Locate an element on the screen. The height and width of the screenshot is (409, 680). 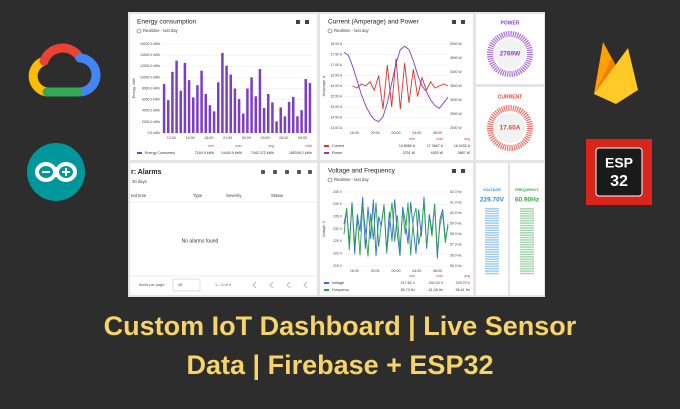
y-tick-label: 10000.0 kWh is located at coordinates (150, 77).